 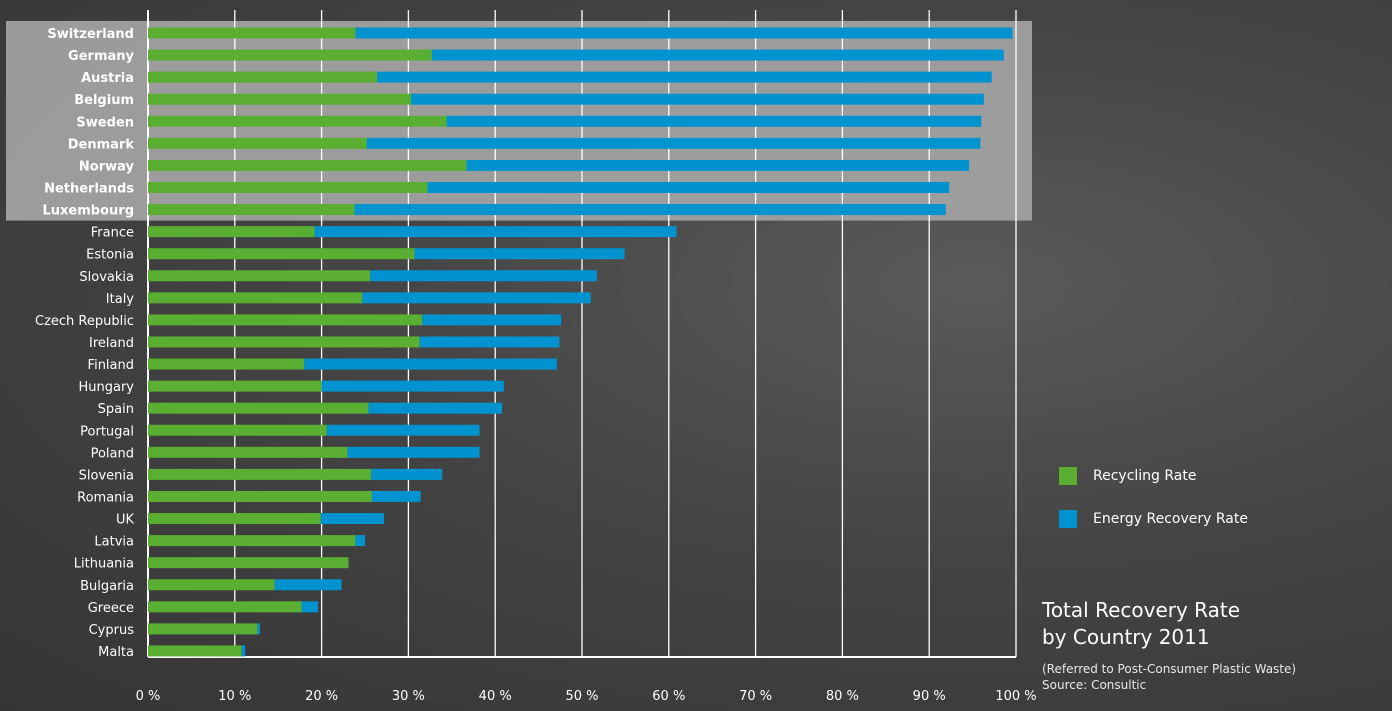 What do you see at coordinates (101, 56) in the screenshot?
I see `category-label: Germany` at bounding box center [101, 56].